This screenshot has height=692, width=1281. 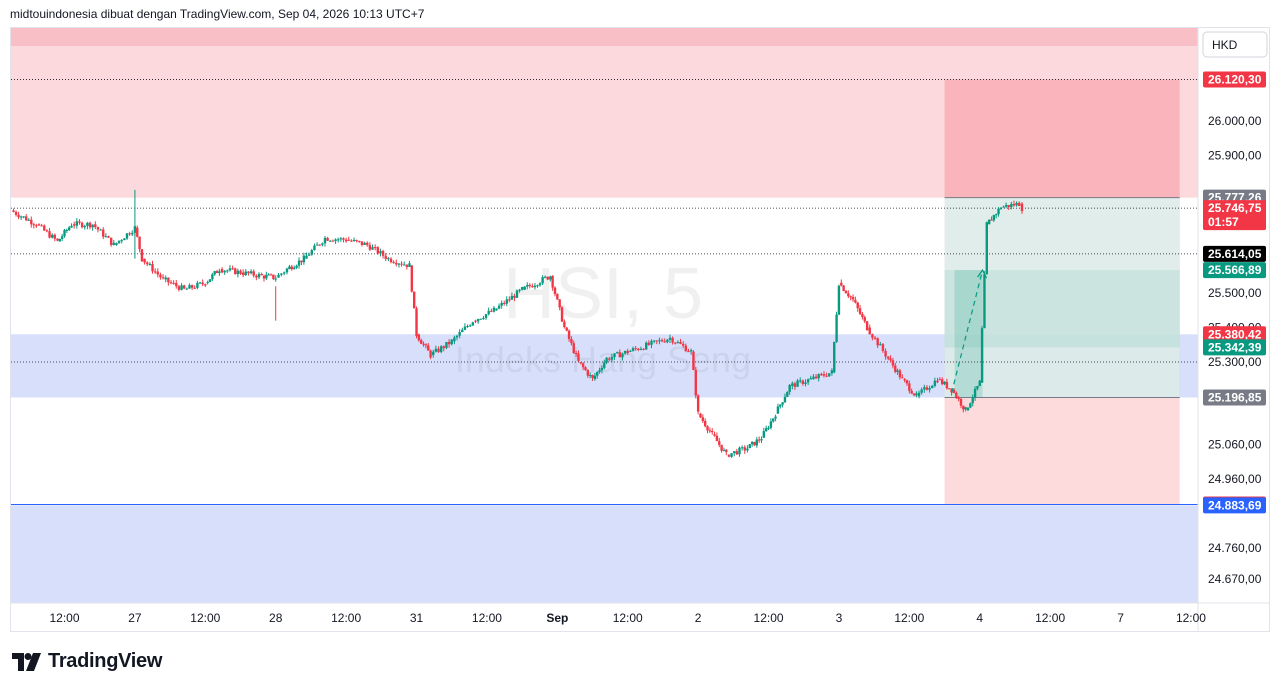 I want to click on x-tick-label: Sep, so click(x=557, y=618).